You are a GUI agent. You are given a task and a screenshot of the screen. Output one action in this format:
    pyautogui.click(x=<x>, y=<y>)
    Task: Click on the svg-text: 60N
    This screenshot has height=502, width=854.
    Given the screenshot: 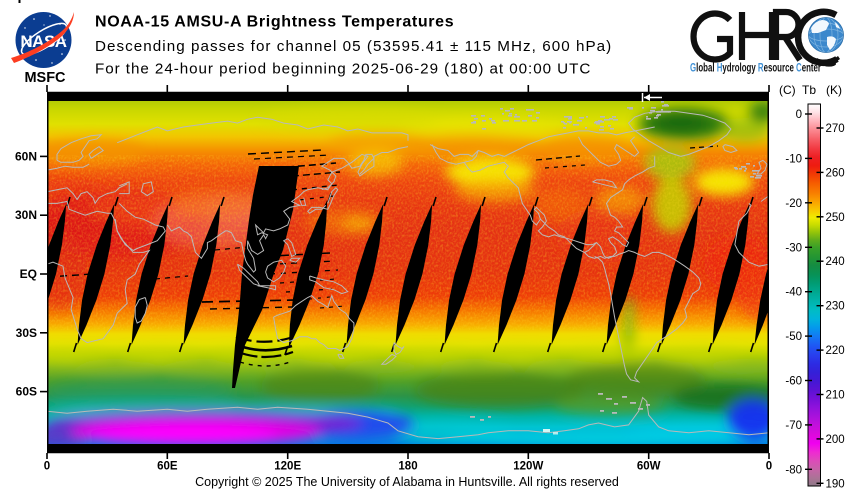 What is the action you would take?
    pyautogui.click(x=26, y=156)
    